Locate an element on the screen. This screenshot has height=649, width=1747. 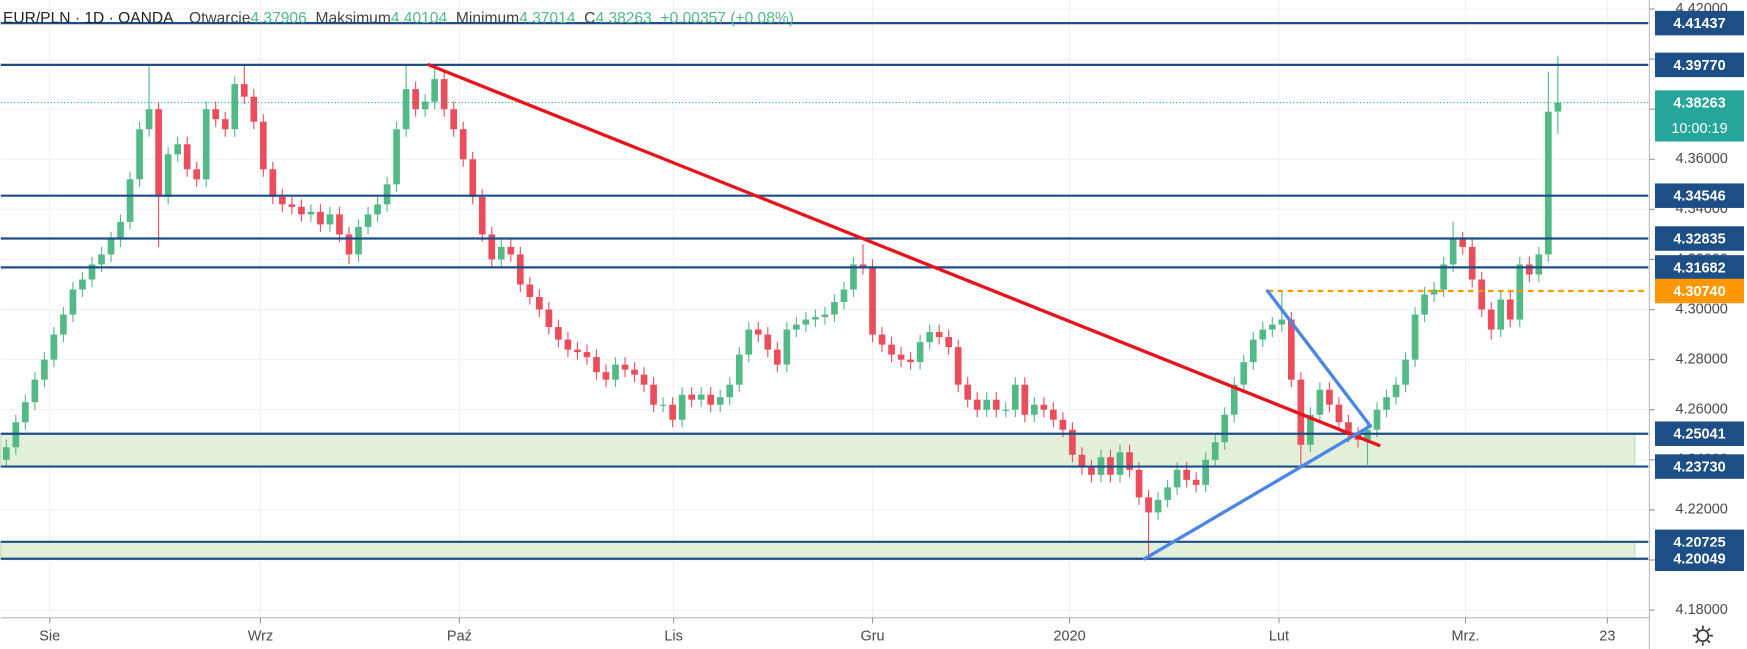
last-price-label: 4.38263 is located at coordinates (1699, 104).